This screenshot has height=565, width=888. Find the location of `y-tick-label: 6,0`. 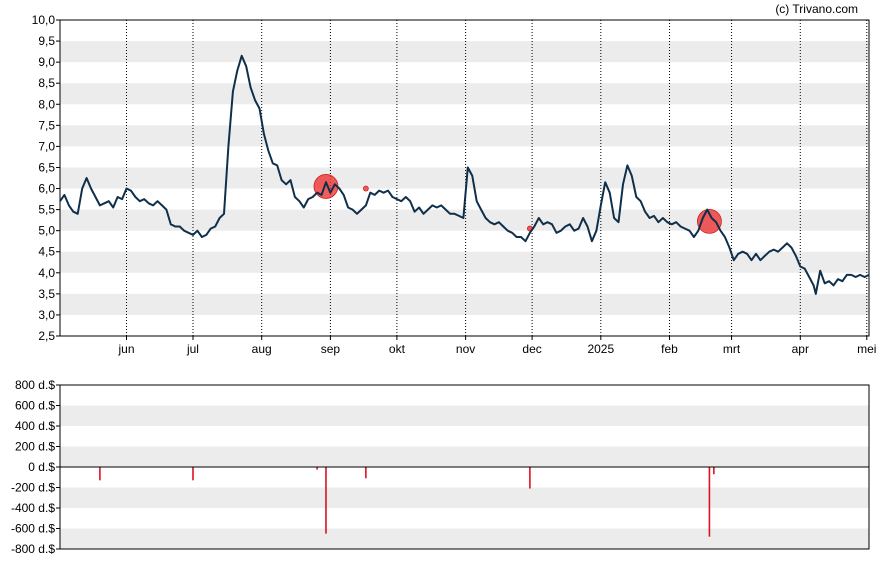

y-tick-label: 6,0 is located at coordinates (46, 189).